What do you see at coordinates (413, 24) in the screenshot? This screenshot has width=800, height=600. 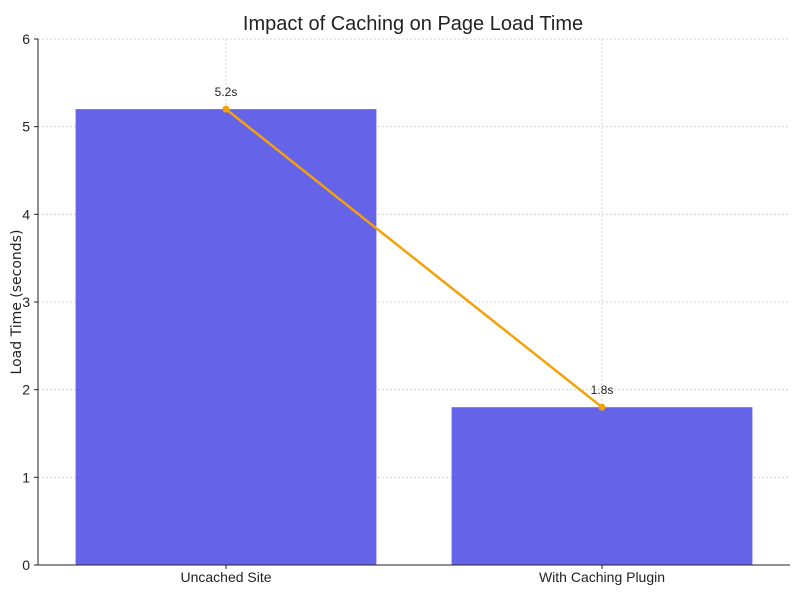 I see `chart-title: Impact of Caching on Page Load Time` at bounding box center [413, 24].